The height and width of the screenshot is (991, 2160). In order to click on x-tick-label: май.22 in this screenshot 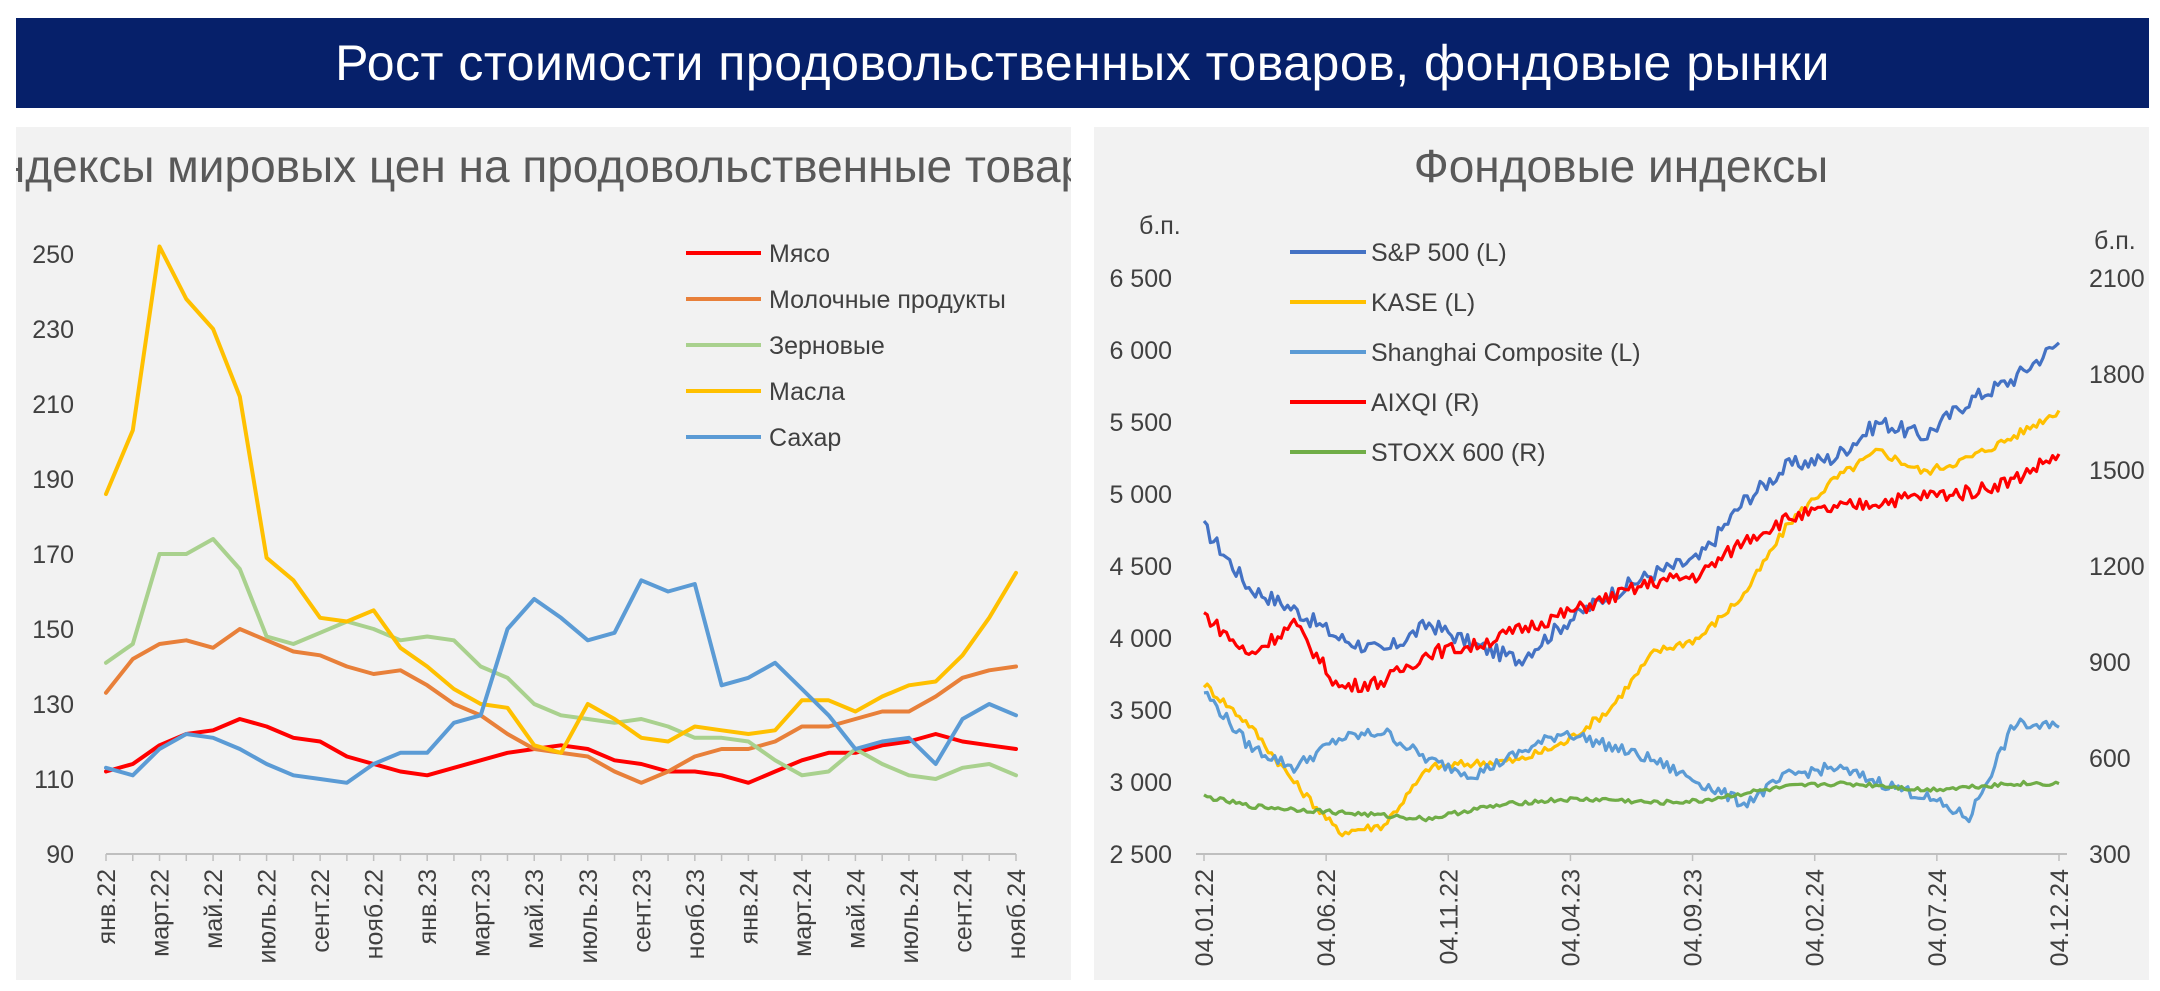, I will do `click(214, 909)`.